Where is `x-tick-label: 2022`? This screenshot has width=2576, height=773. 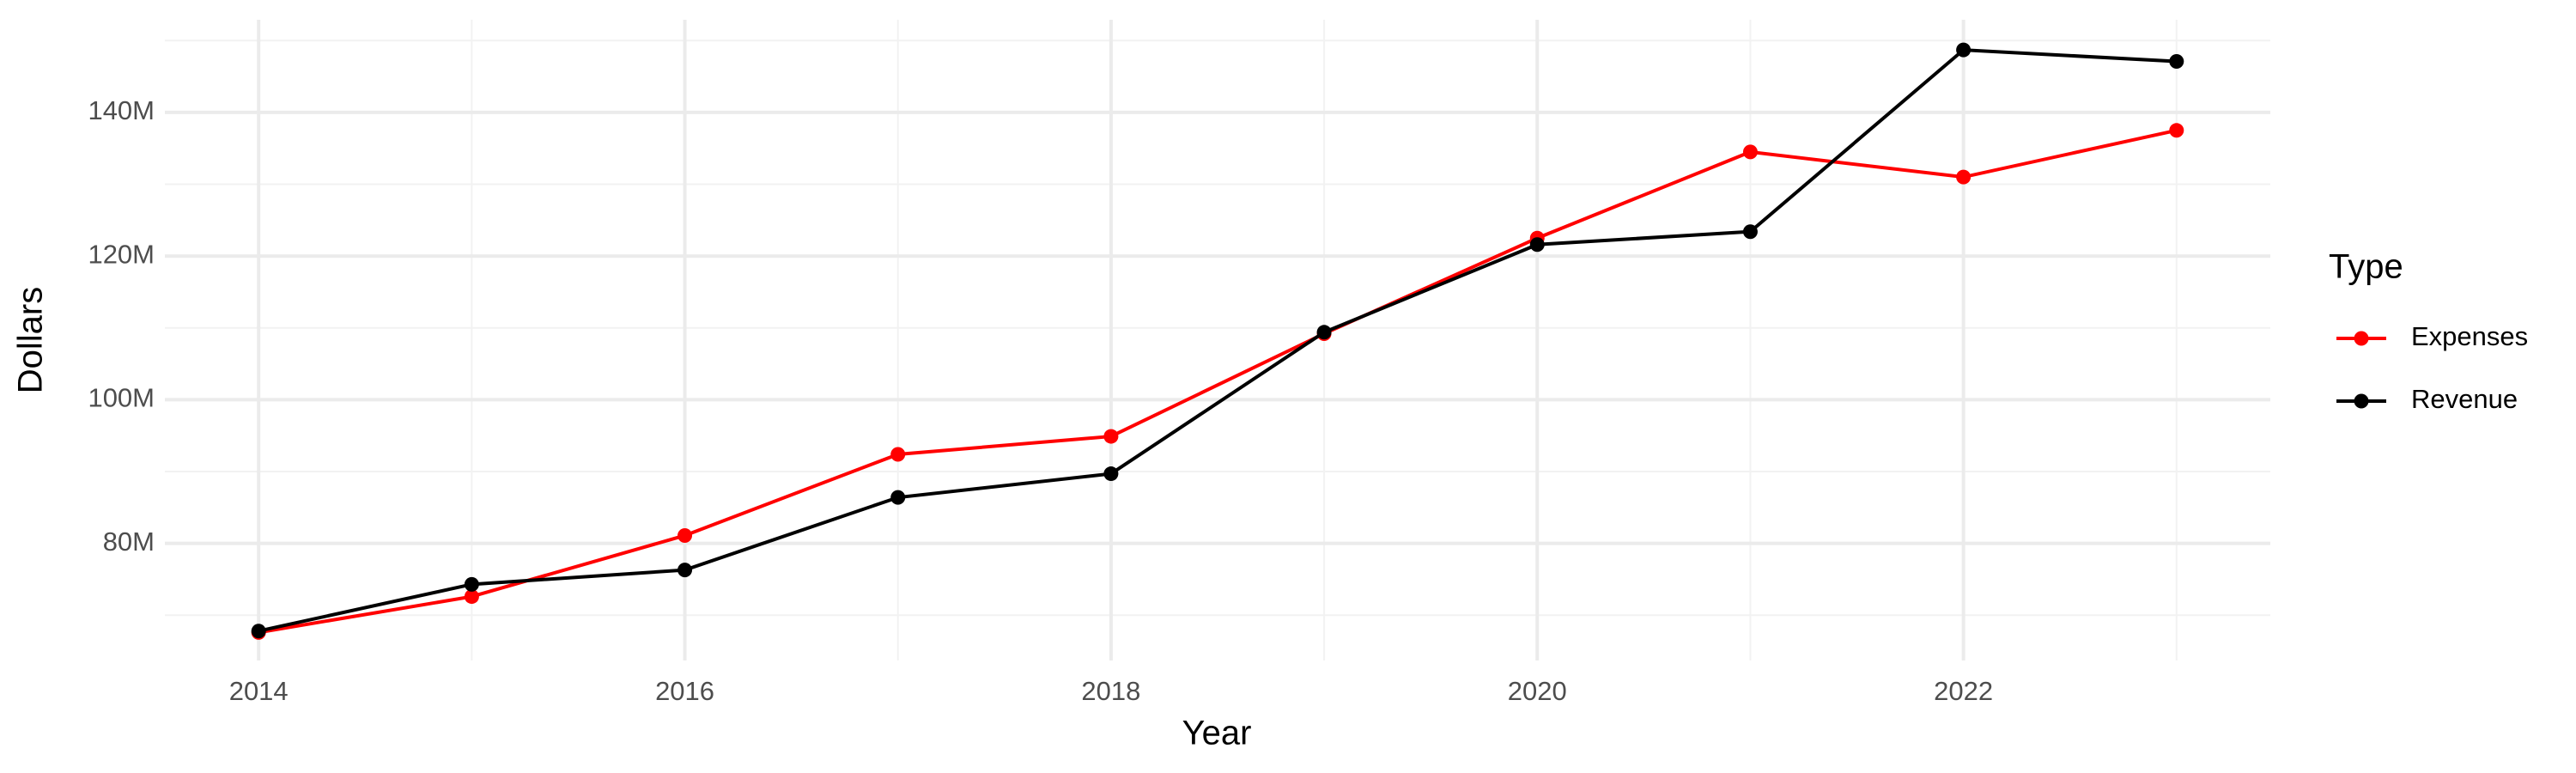
x-tick-label: 2022 is located at coordinates (1963, 691).